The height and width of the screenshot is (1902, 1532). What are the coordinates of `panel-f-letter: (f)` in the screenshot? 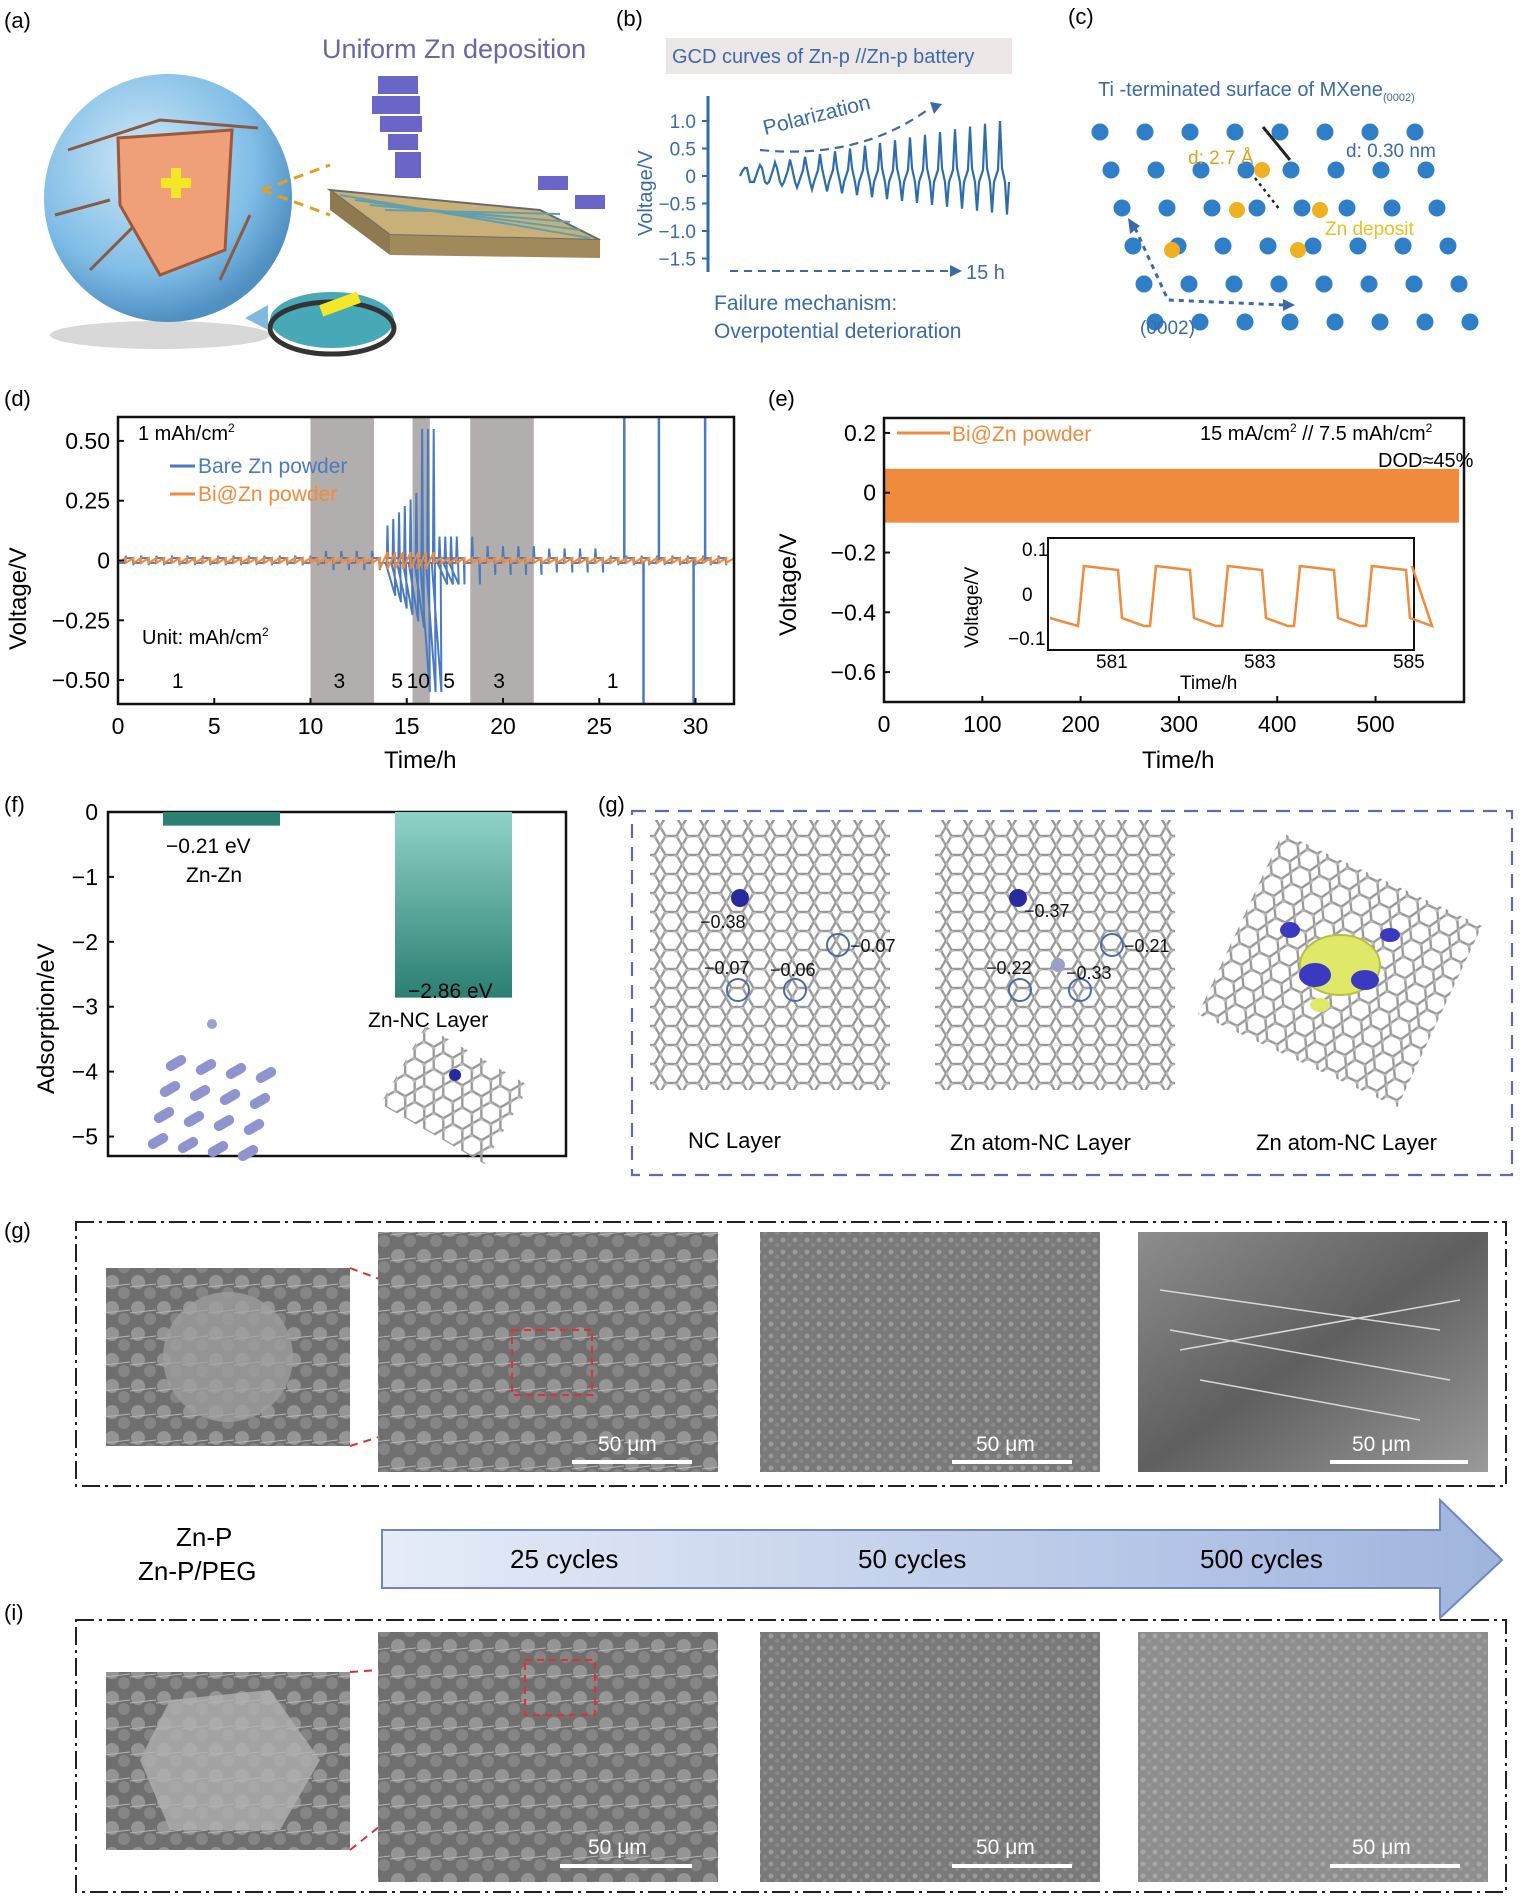 It's located at (14, 804).